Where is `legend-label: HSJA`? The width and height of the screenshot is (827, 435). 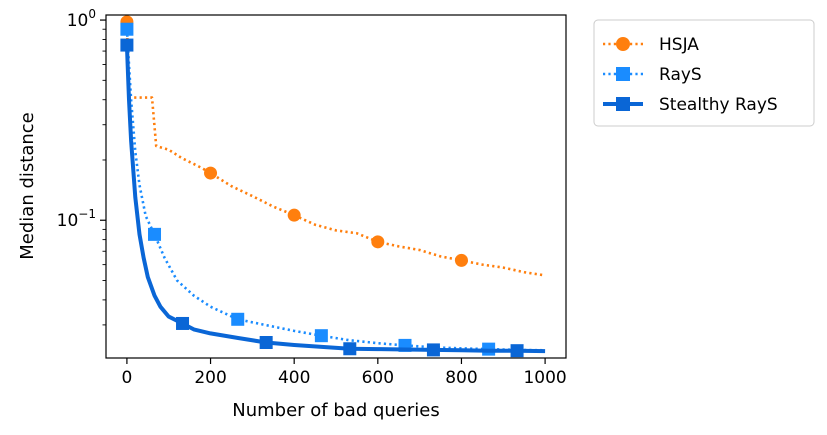 legend-label: HSJA is located at coordinates (679, 45).